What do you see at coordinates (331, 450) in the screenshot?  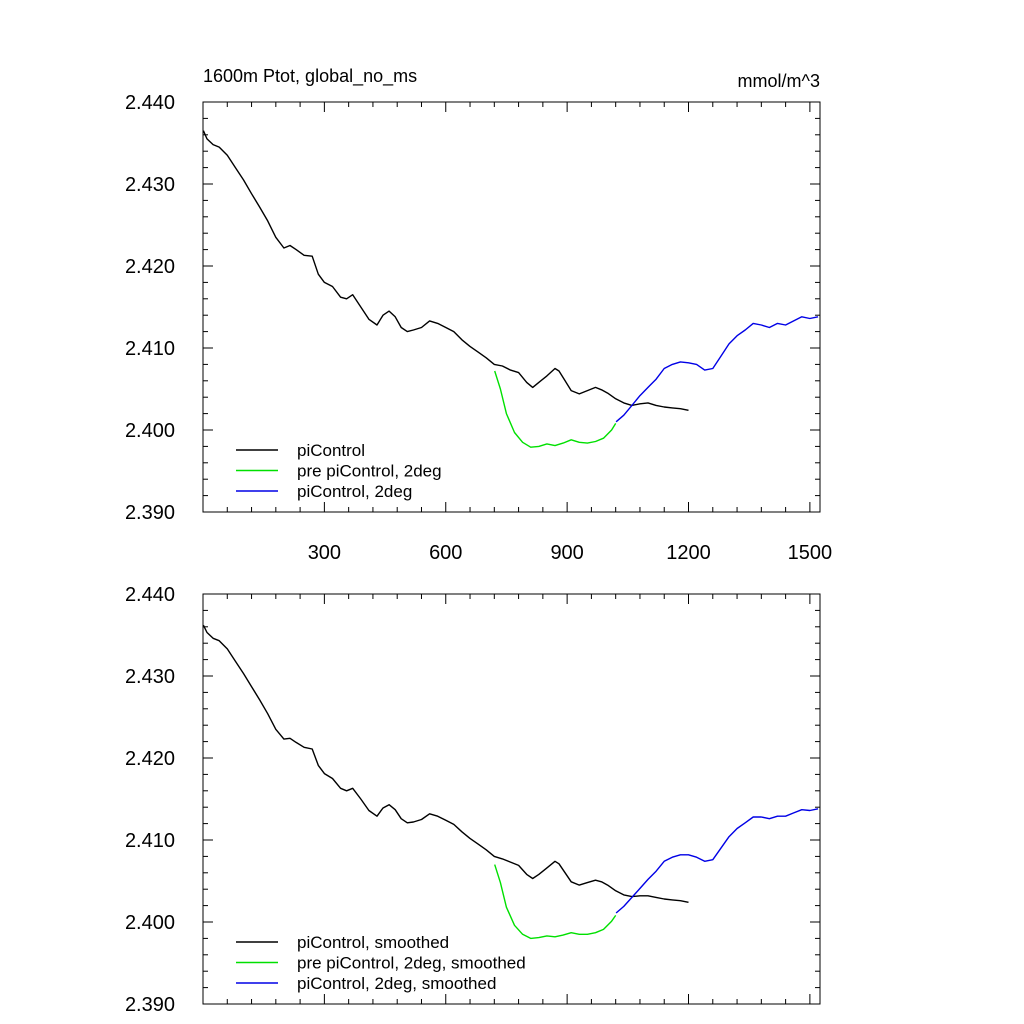 I see `legend-label: piControl` at bounding box center [331, 450].